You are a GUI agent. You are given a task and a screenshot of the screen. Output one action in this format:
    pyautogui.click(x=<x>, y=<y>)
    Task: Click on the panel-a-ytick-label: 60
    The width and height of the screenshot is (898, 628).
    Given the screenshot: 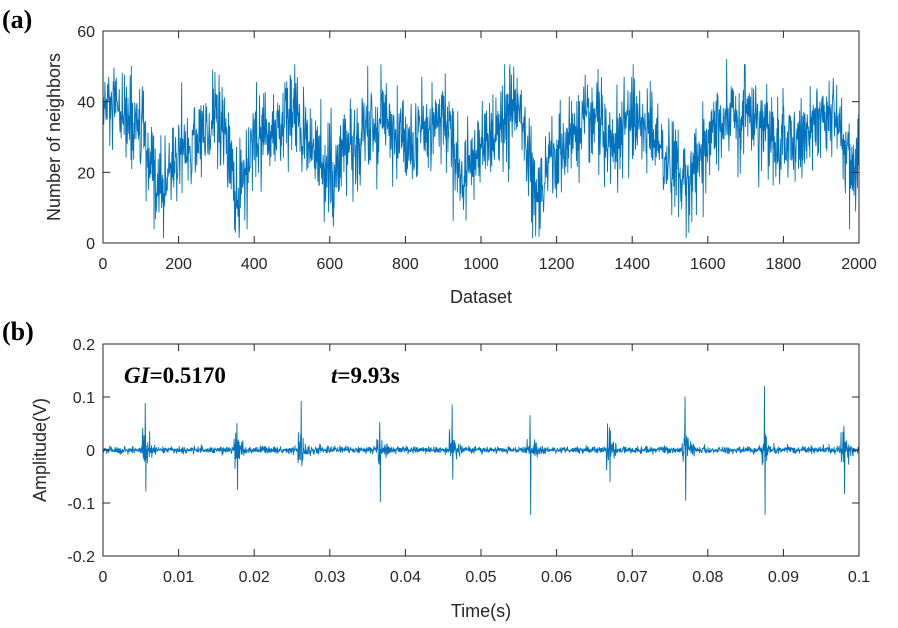 What is the action you would take?
    pyautogui.click(x=86, y=32)
    